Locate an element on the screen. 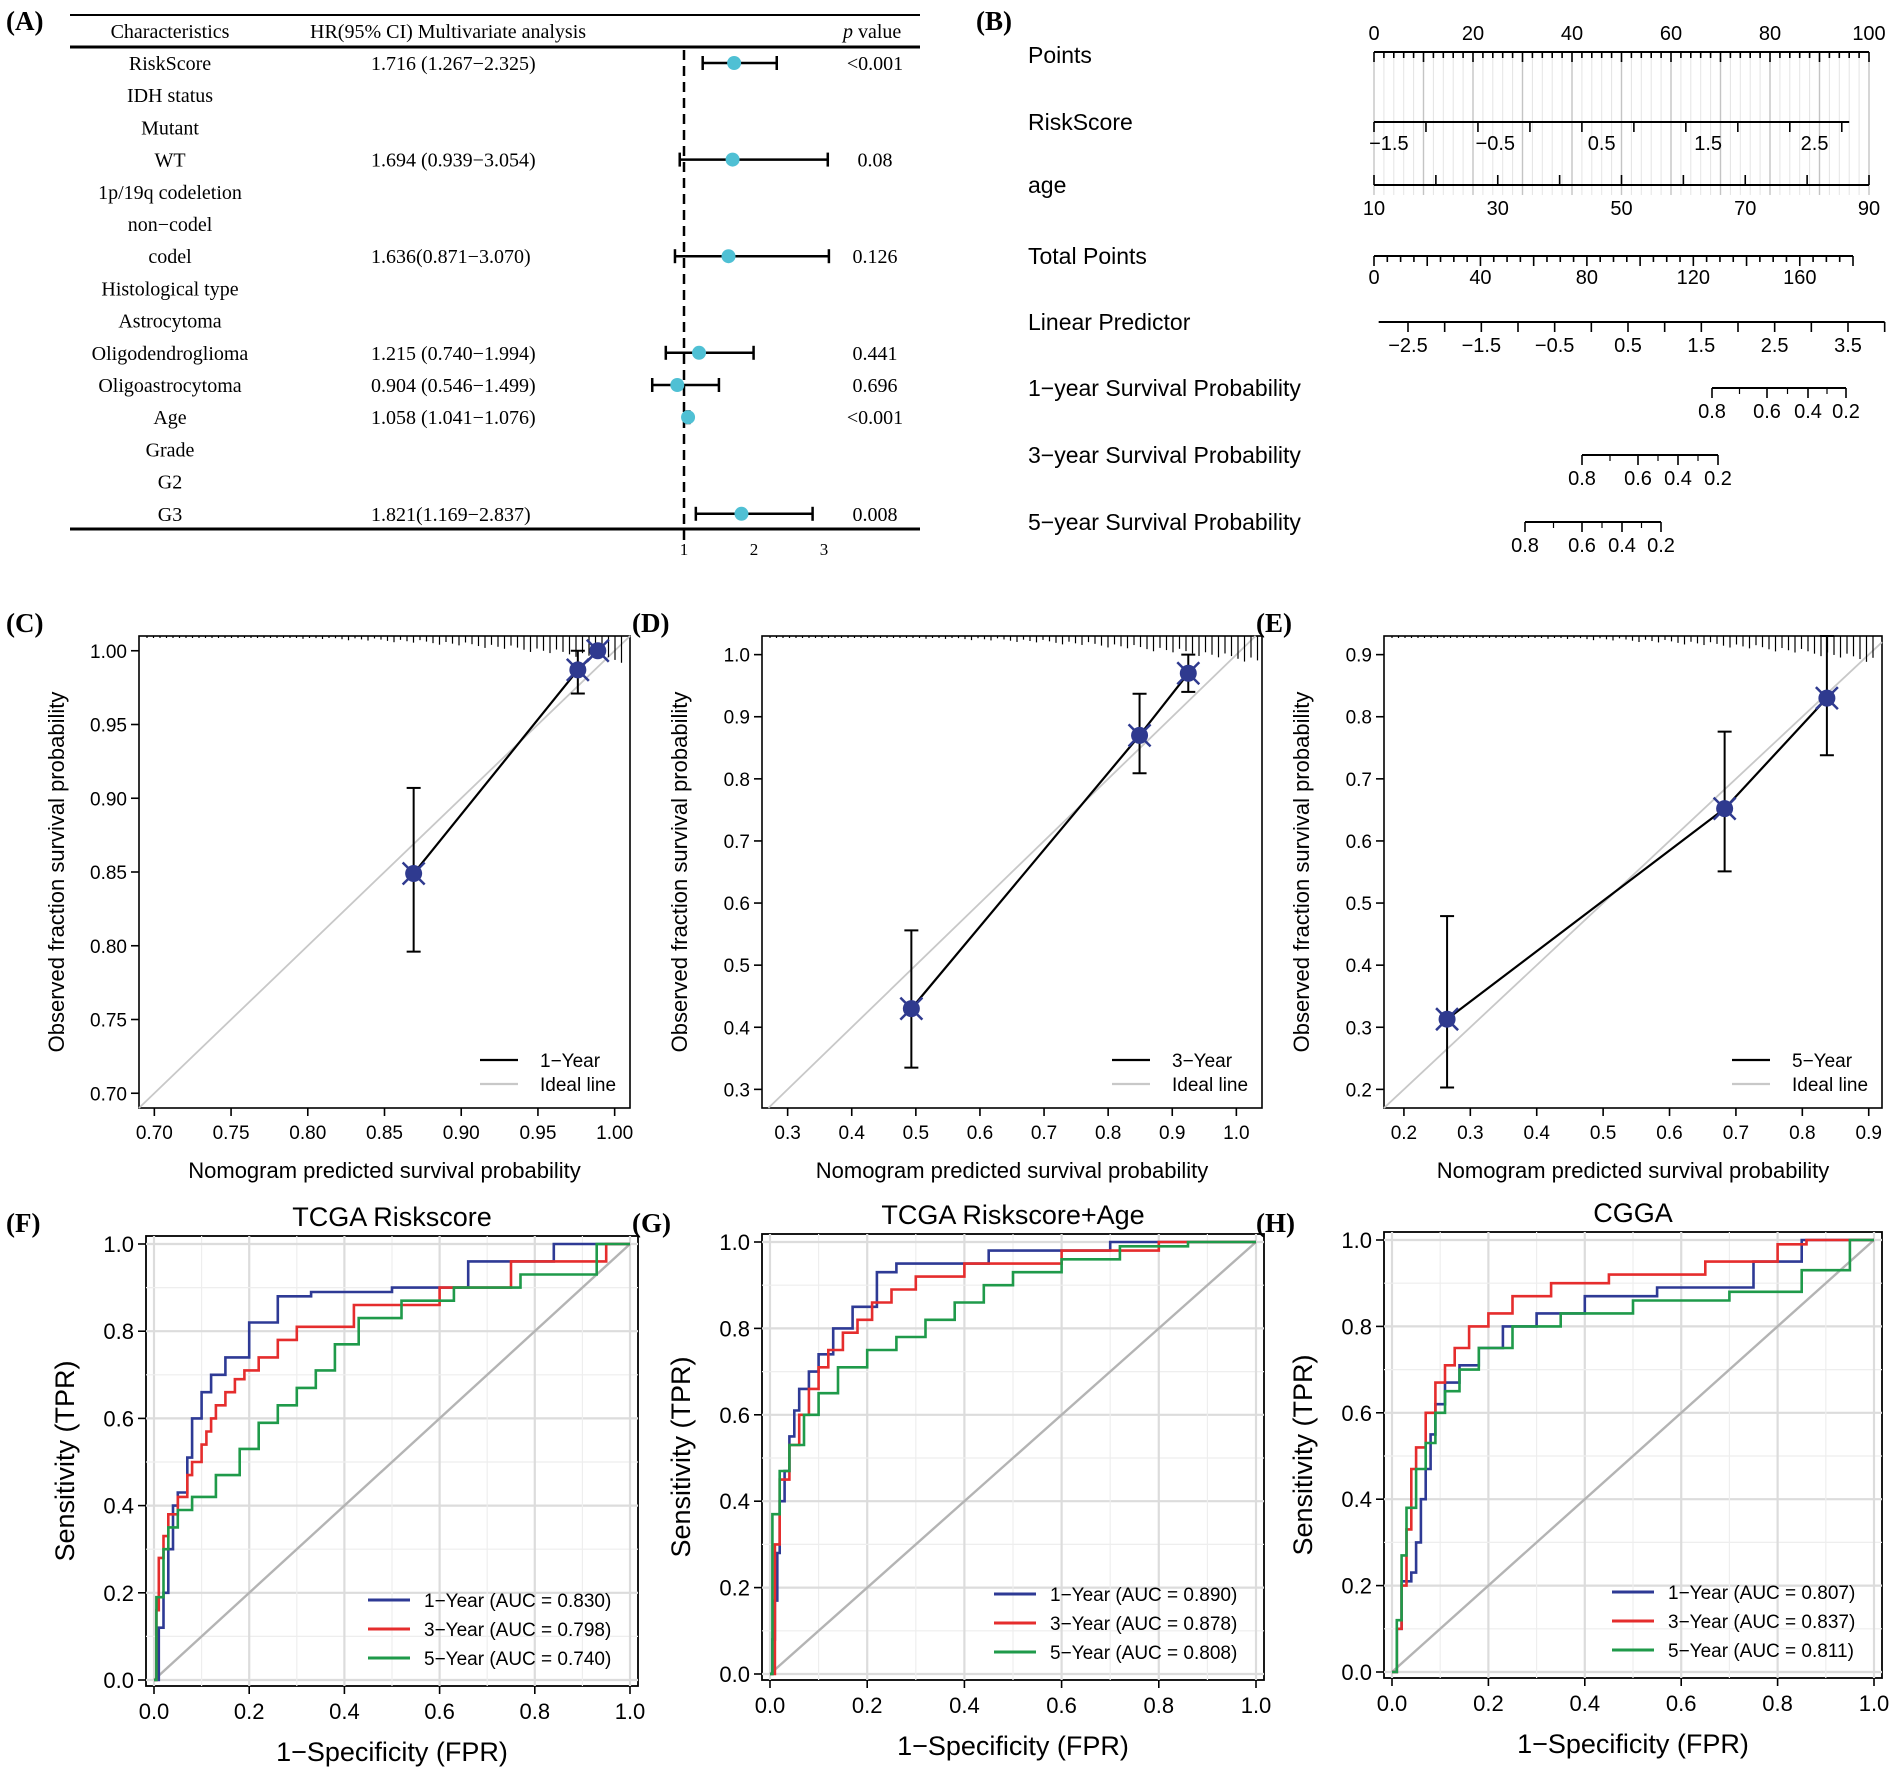  forest-x-tick: 1 is located at coordinates (684, 549).